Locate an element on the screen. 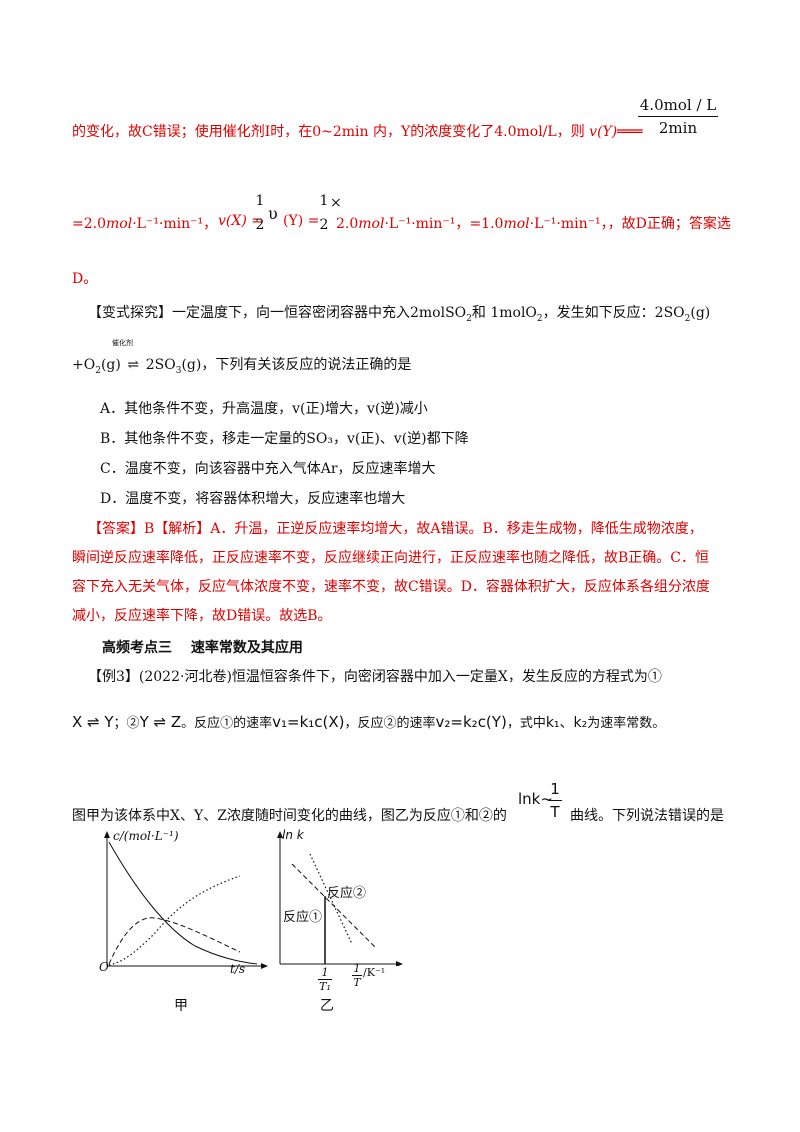 Image resolution: width=800 pixels, height=1132 pixels. fraction-numerator: 4.0mol / L is located at coordinates (678, 105).